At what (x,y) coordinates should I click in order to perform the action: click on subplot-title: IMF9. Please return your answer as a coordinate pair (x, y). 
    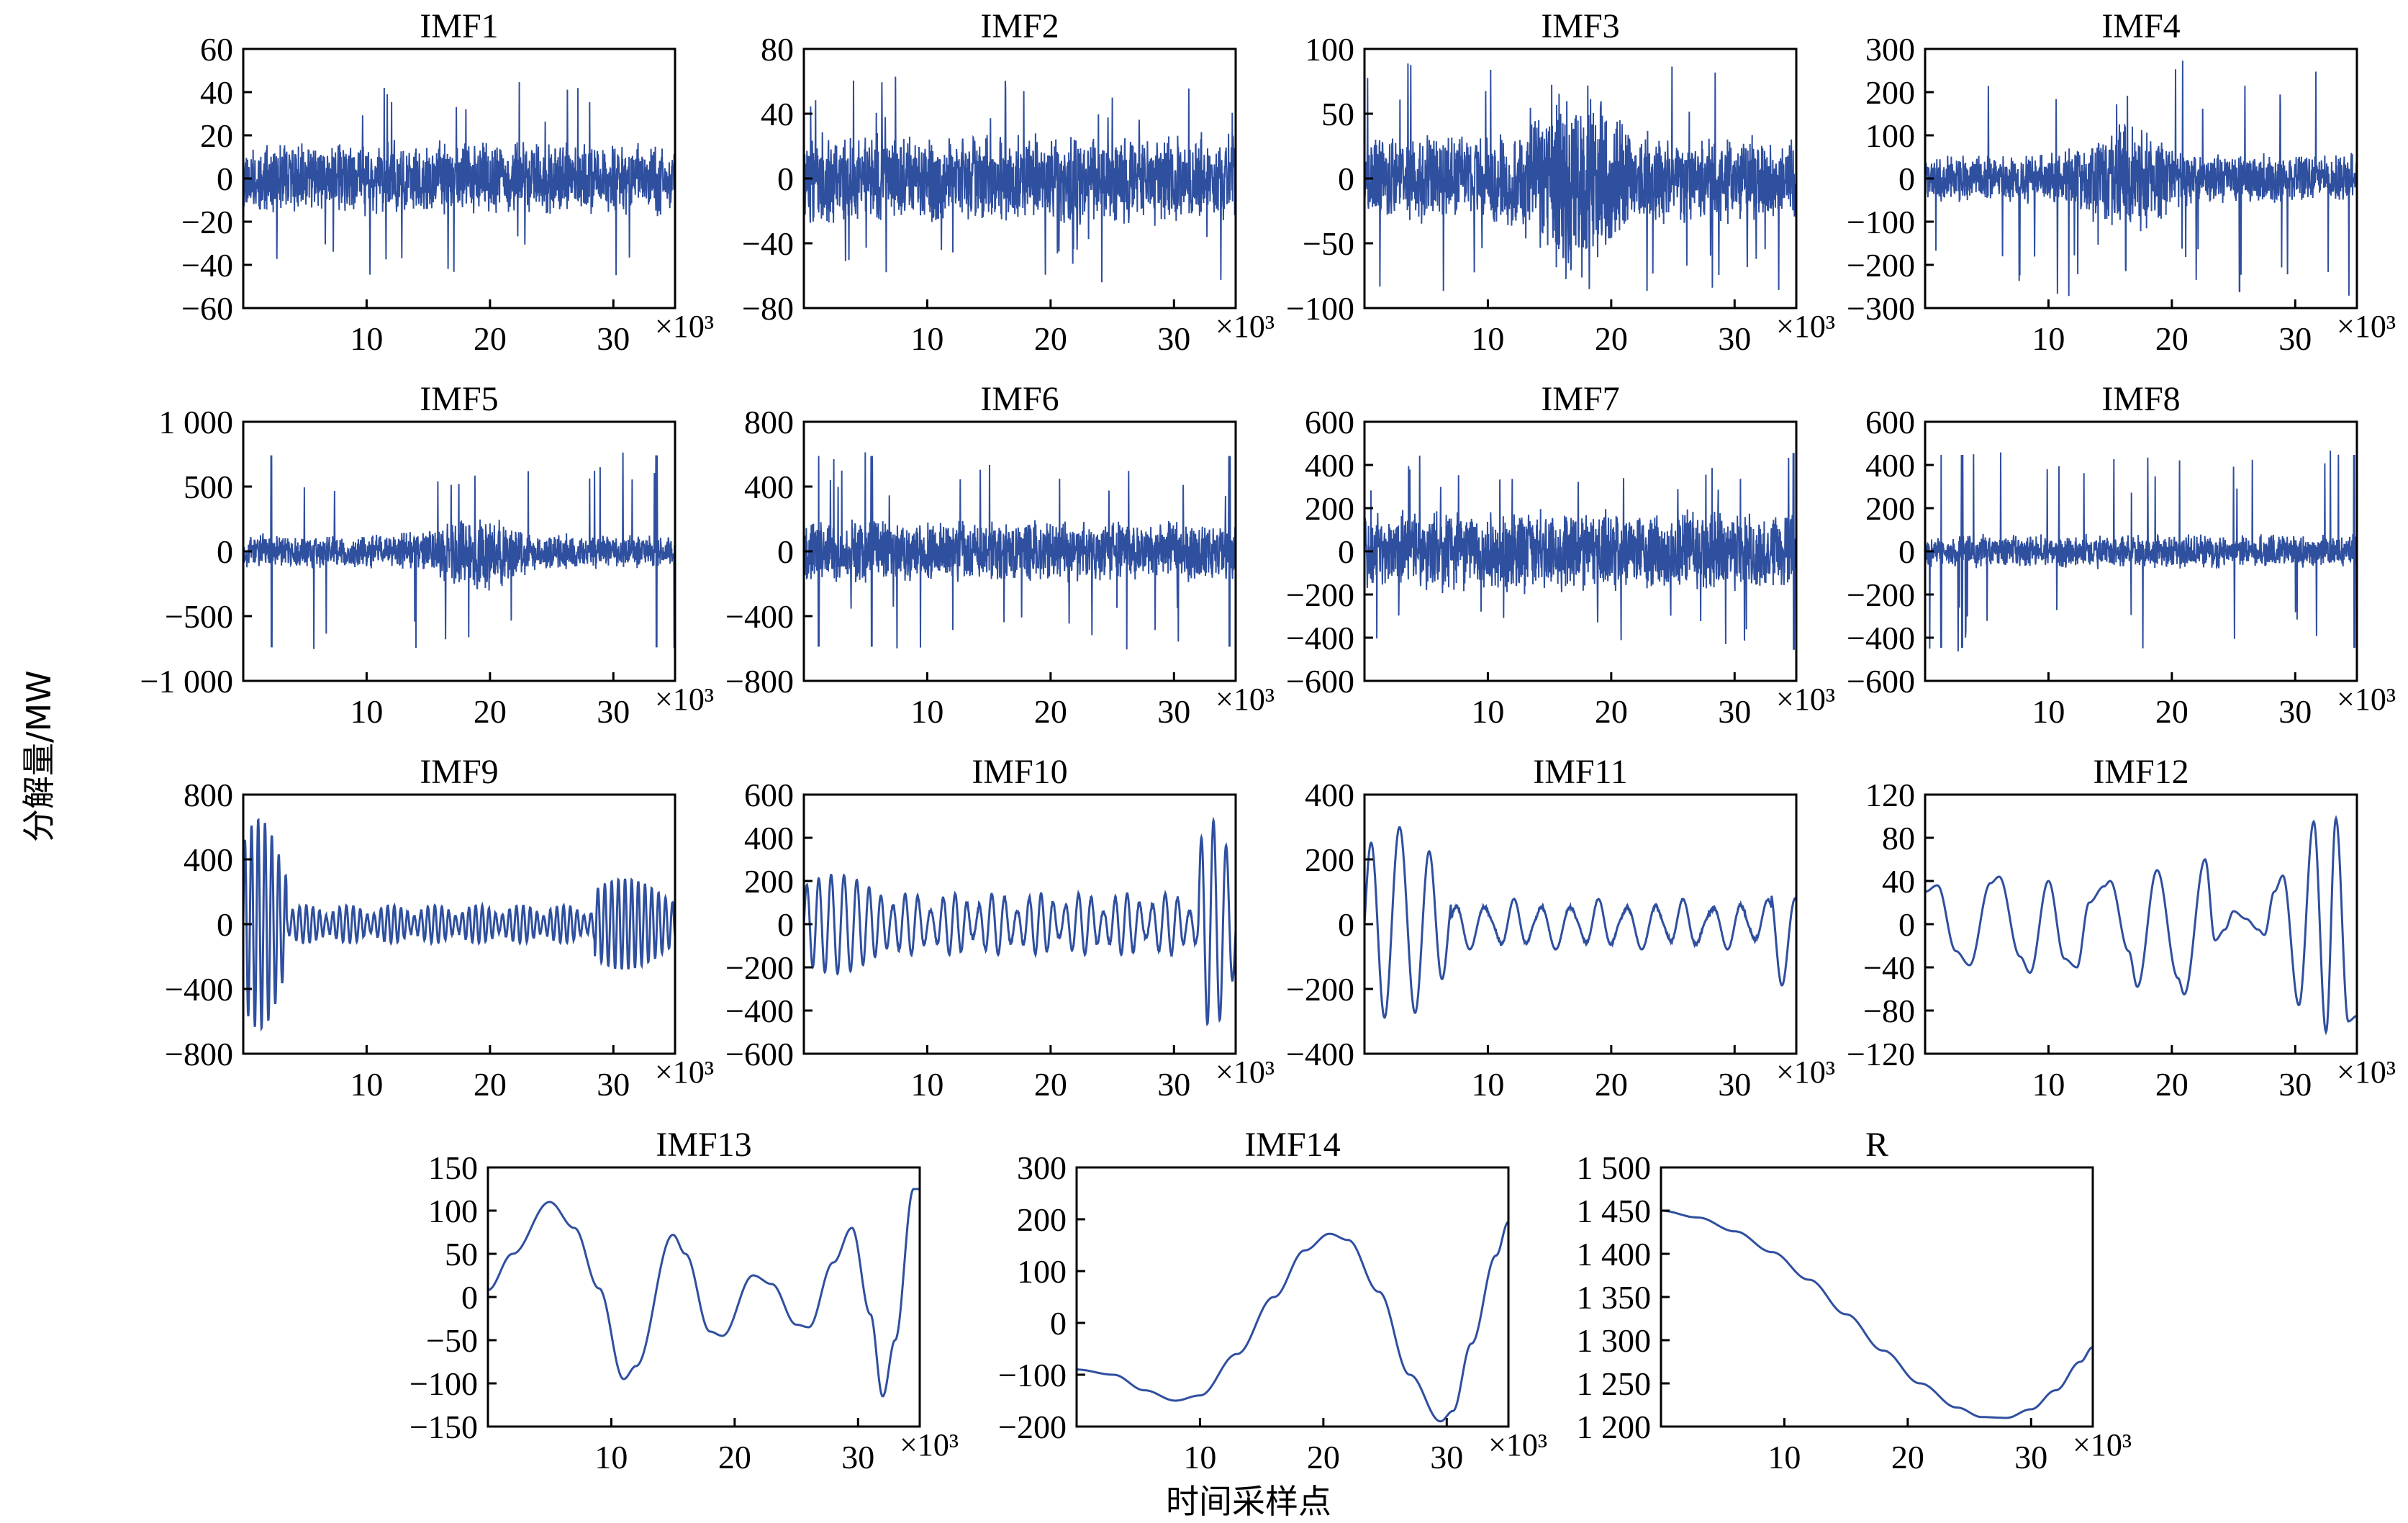
    Looking at the image, I should click on (459, 772).